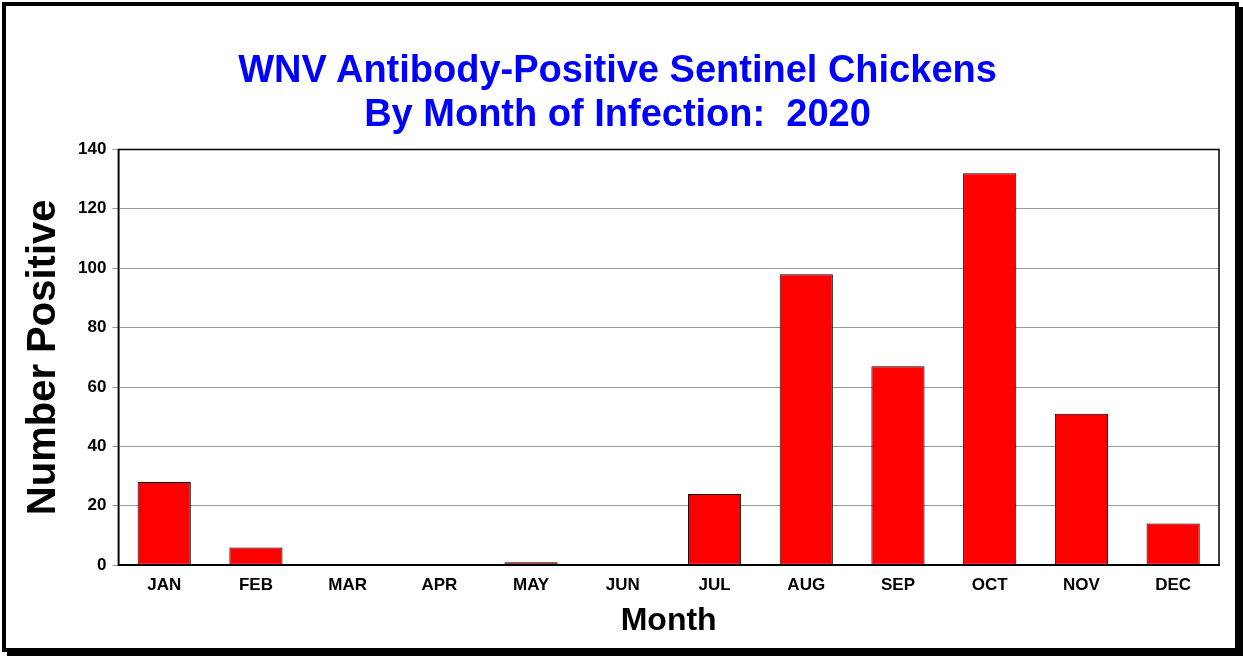 The height and width of the screenshot is (656, 1243). Describe the element at coordinates (164, 585) in the screenshot. I see `x-tick-label: JAN` at that location.